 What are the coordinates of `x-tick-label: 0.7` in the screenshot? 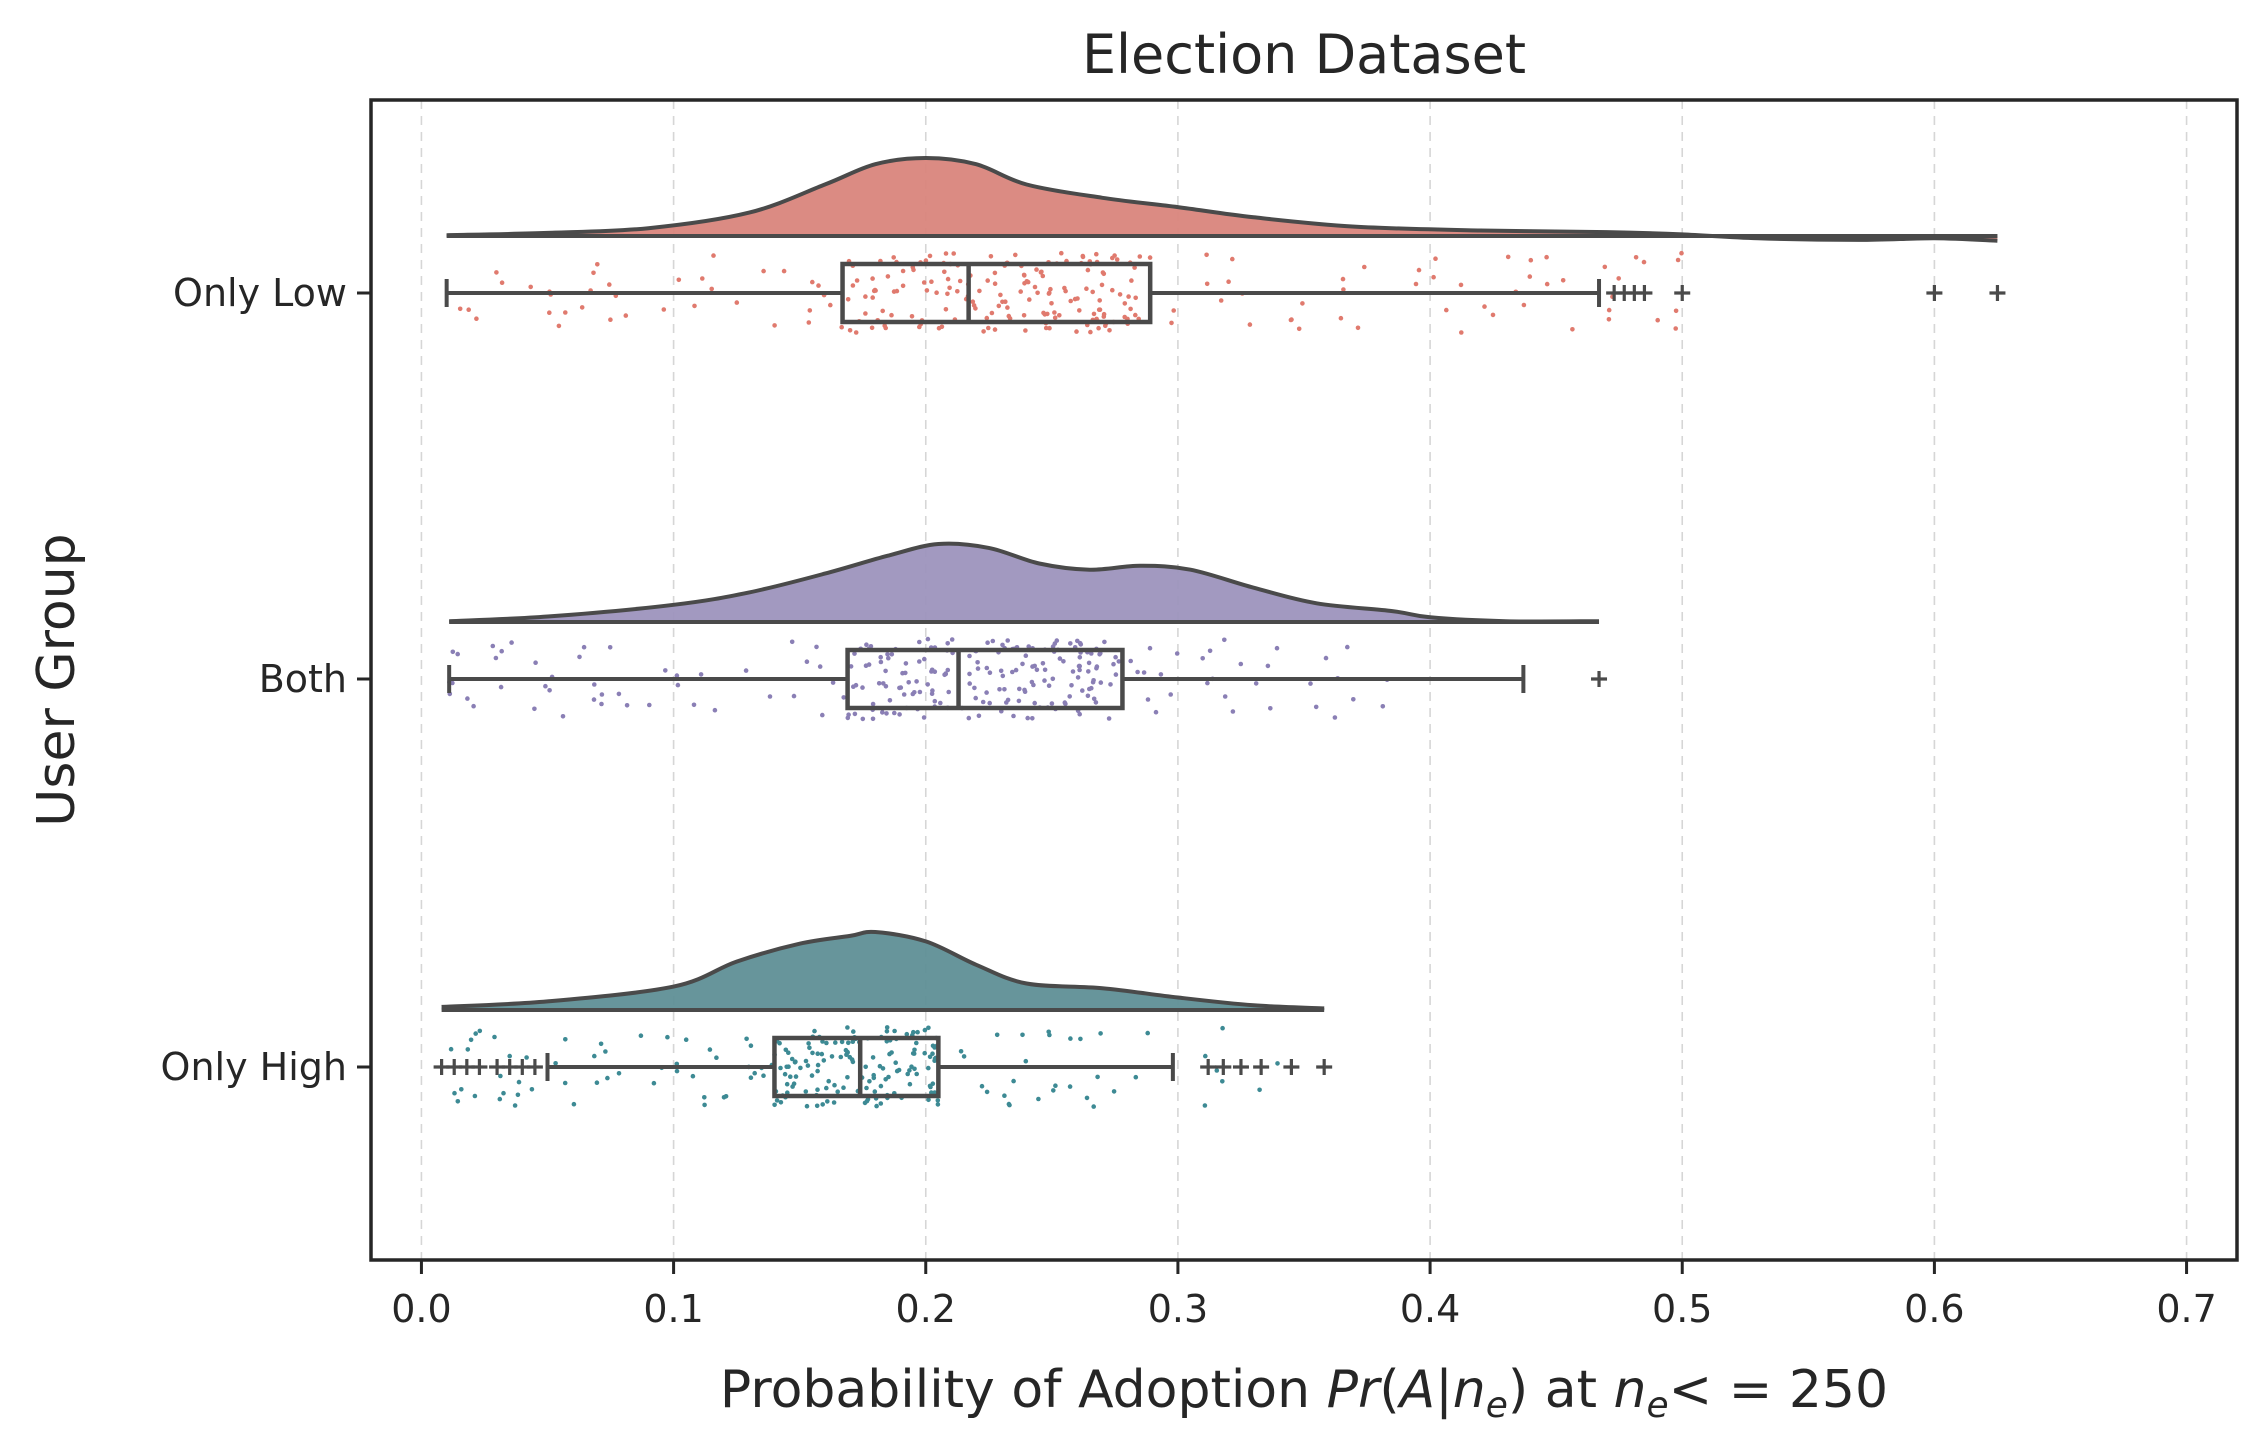 It's located at (2186, 1309).